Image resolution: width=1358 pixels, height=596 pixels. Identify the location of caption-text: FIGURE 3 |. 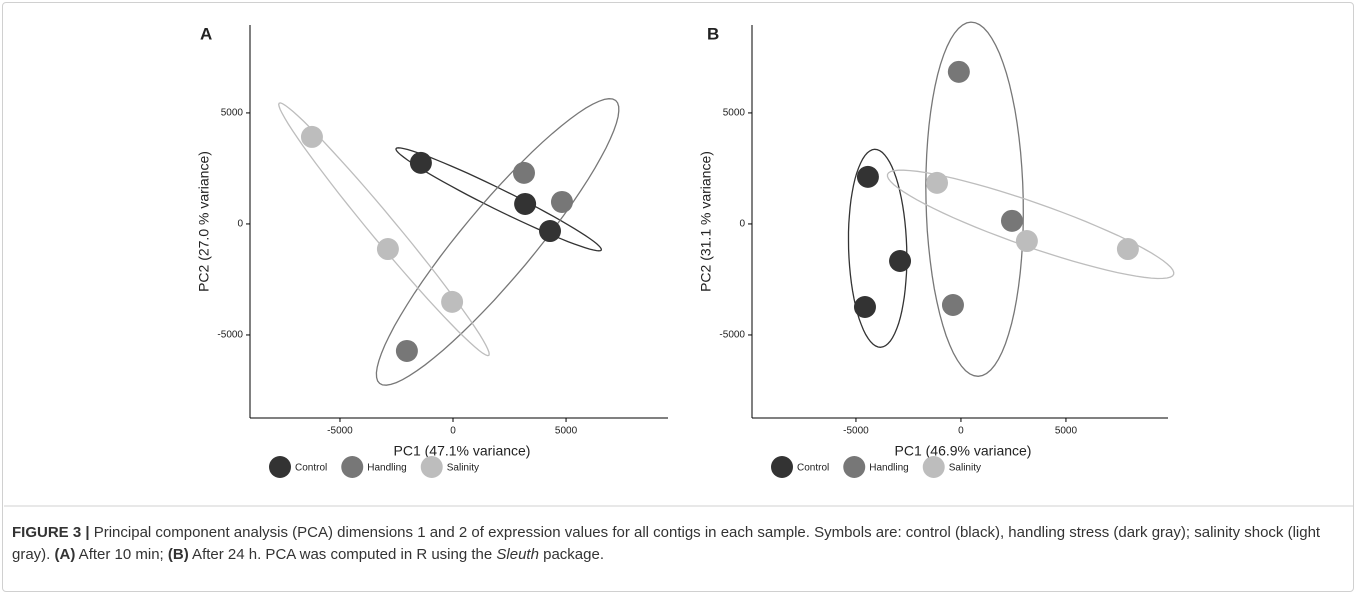
(51, 532).